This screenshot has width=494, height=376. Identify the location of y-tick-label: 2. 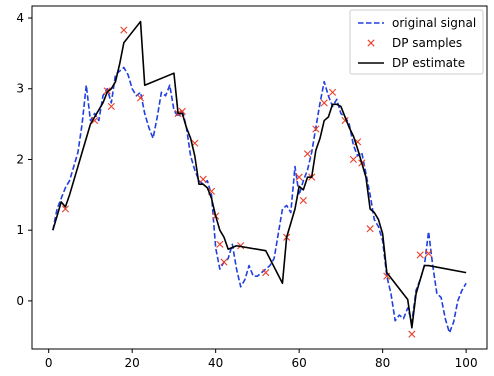
(20, 159).